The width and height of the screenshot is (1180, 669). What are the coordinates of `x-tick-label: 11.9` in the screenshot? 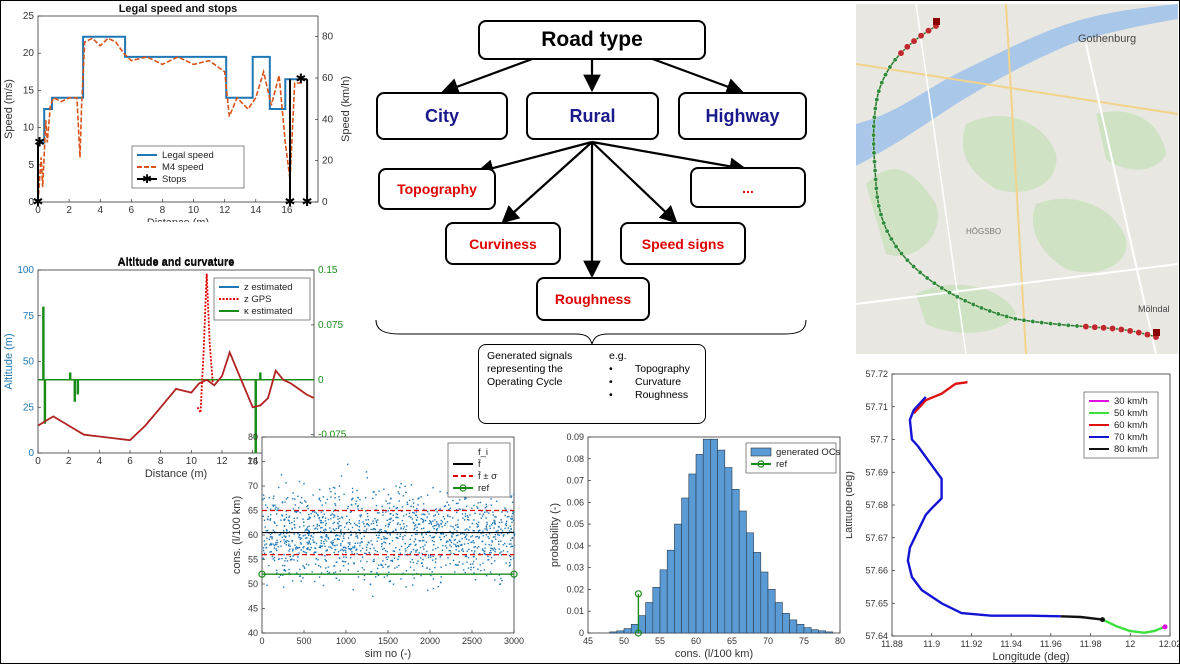 It's located at (931, 644).